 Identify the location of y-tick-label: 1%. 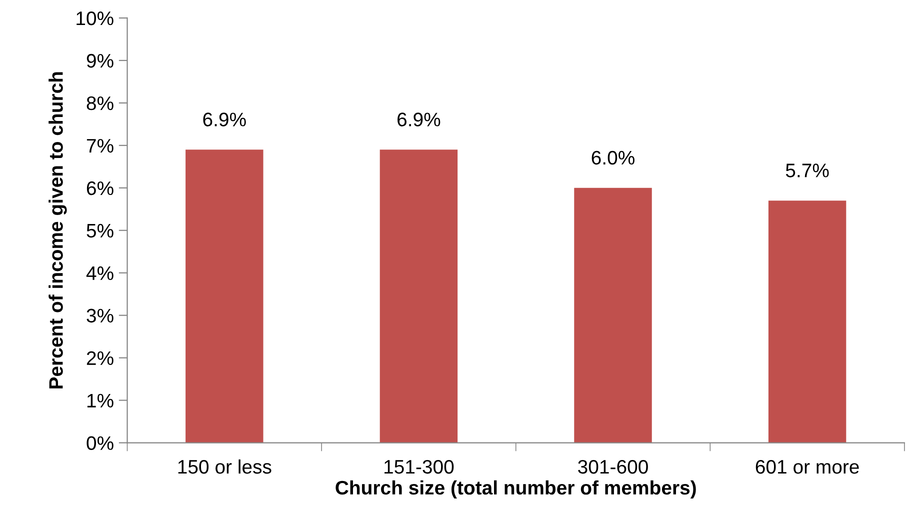
(100, 401).